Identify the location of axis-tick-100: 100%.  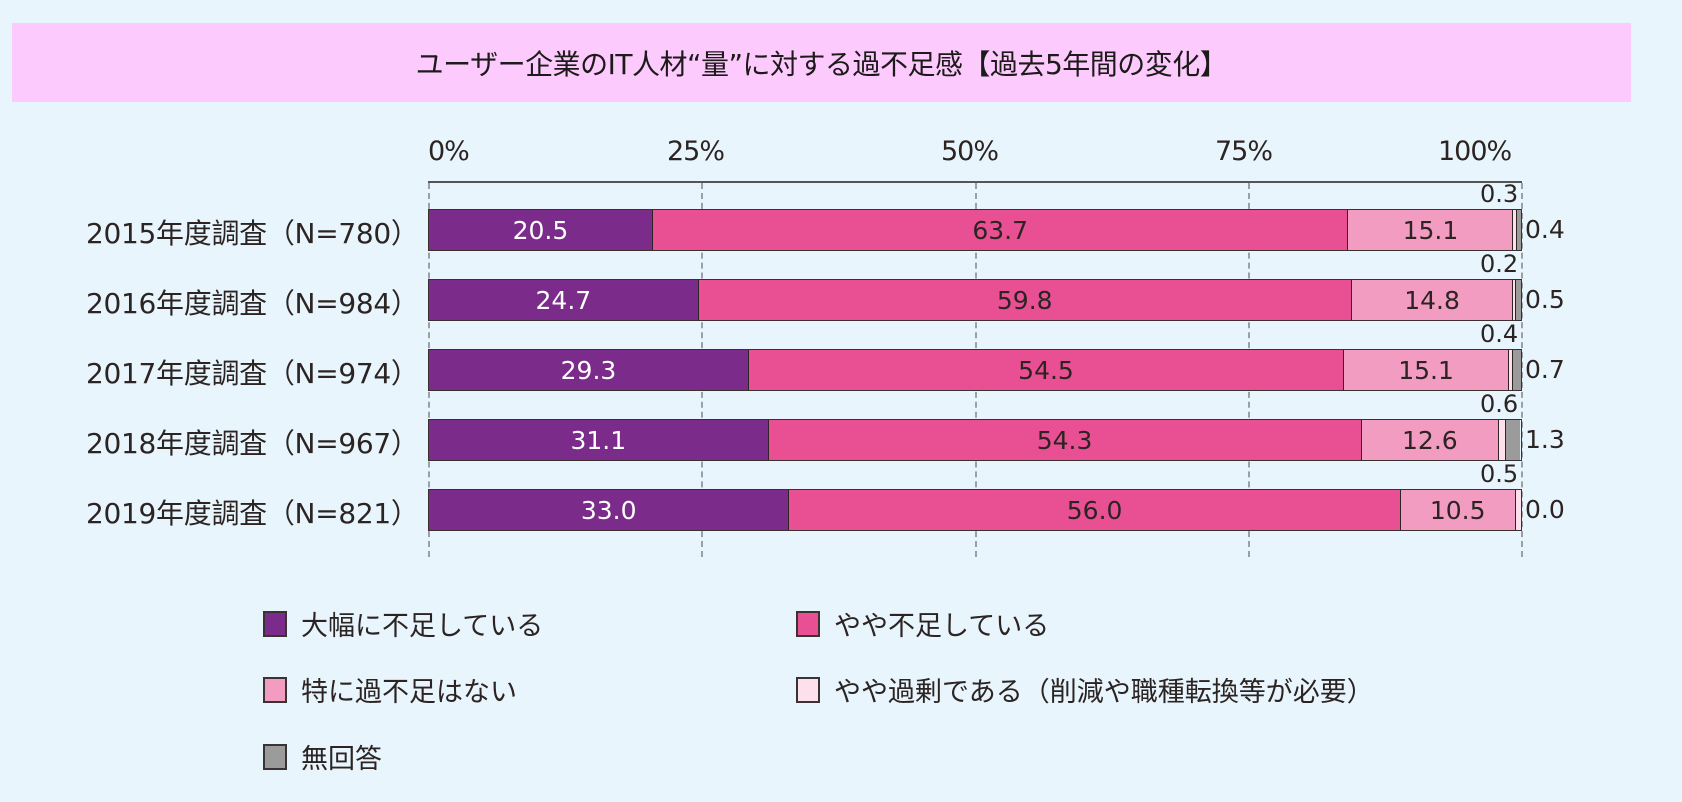
(1475, 151).